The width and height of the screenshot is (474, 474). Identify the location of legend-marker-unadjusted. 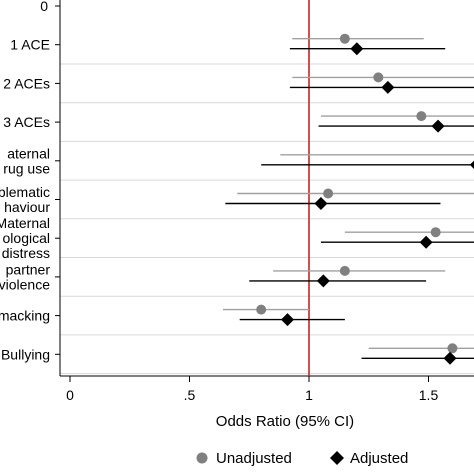
(202, 458).